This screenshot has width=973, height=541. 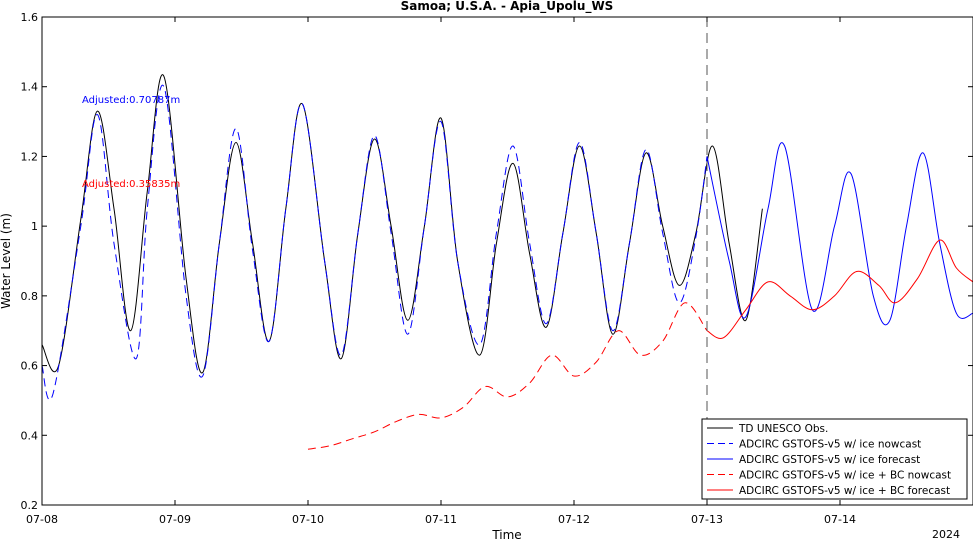 What do you see at coordinates (30, 87) in the screenshot?
I see `y-tick-label: 1.4` at bounding box center [30, 87].